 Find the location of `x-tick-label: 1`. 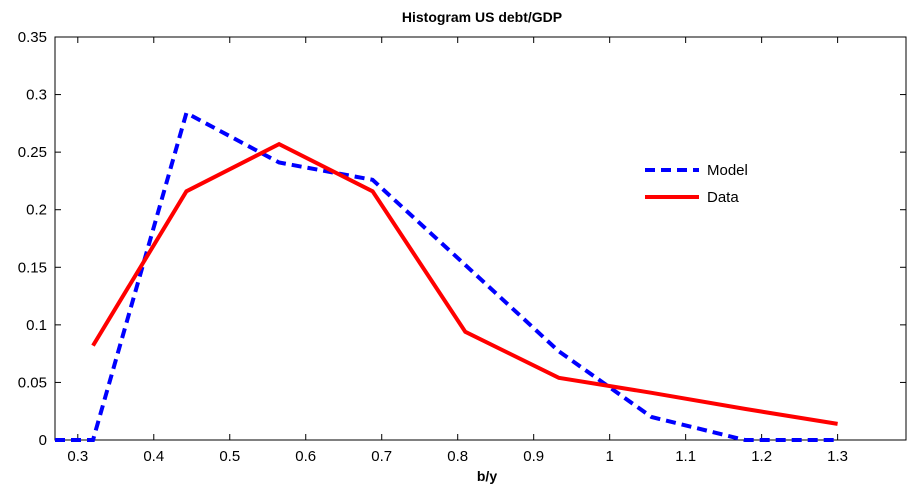

x-tick-label: 1 is located at coordinates (609, 456).